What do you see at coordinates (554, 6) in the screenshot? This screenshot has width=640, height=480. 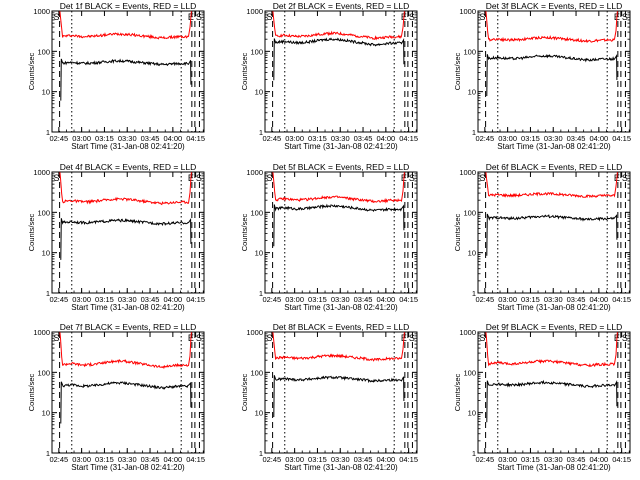 I see `chart-title: Det 3f BLACK = Events, RED = LLD` at bounding box center [554, 6].